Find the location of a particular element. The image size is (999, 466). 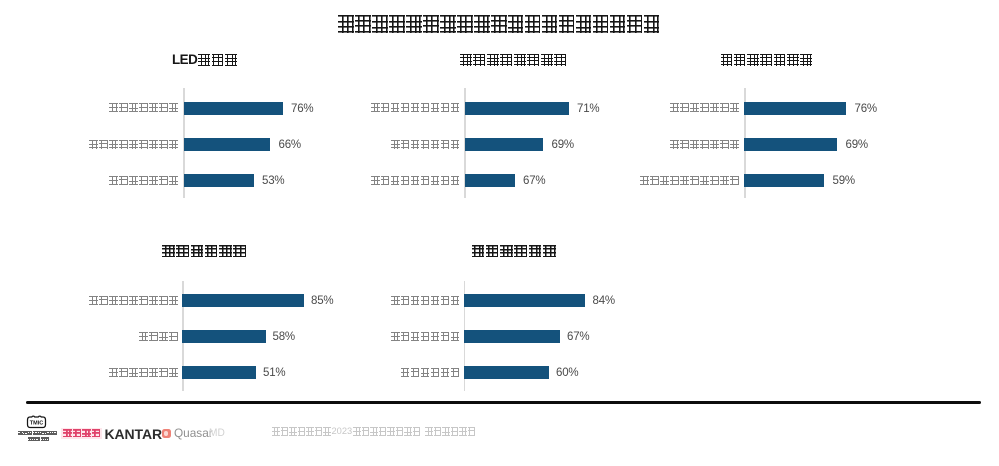

svg-text: TMIC is located at coordinates (36, 423).